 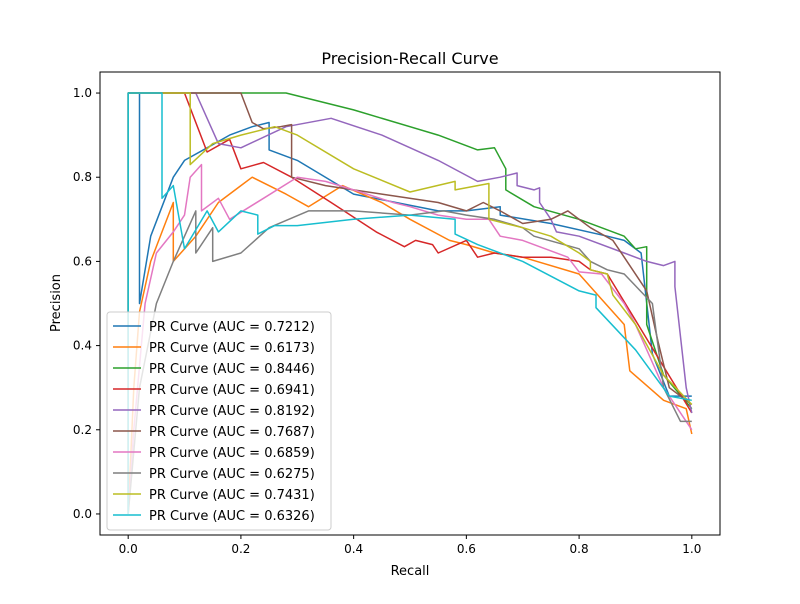 What do you see at coordinates (409, 58) in the screenshot?
I see `chart-title: Precision-Recall Curve` at bounding box center [409, 58].